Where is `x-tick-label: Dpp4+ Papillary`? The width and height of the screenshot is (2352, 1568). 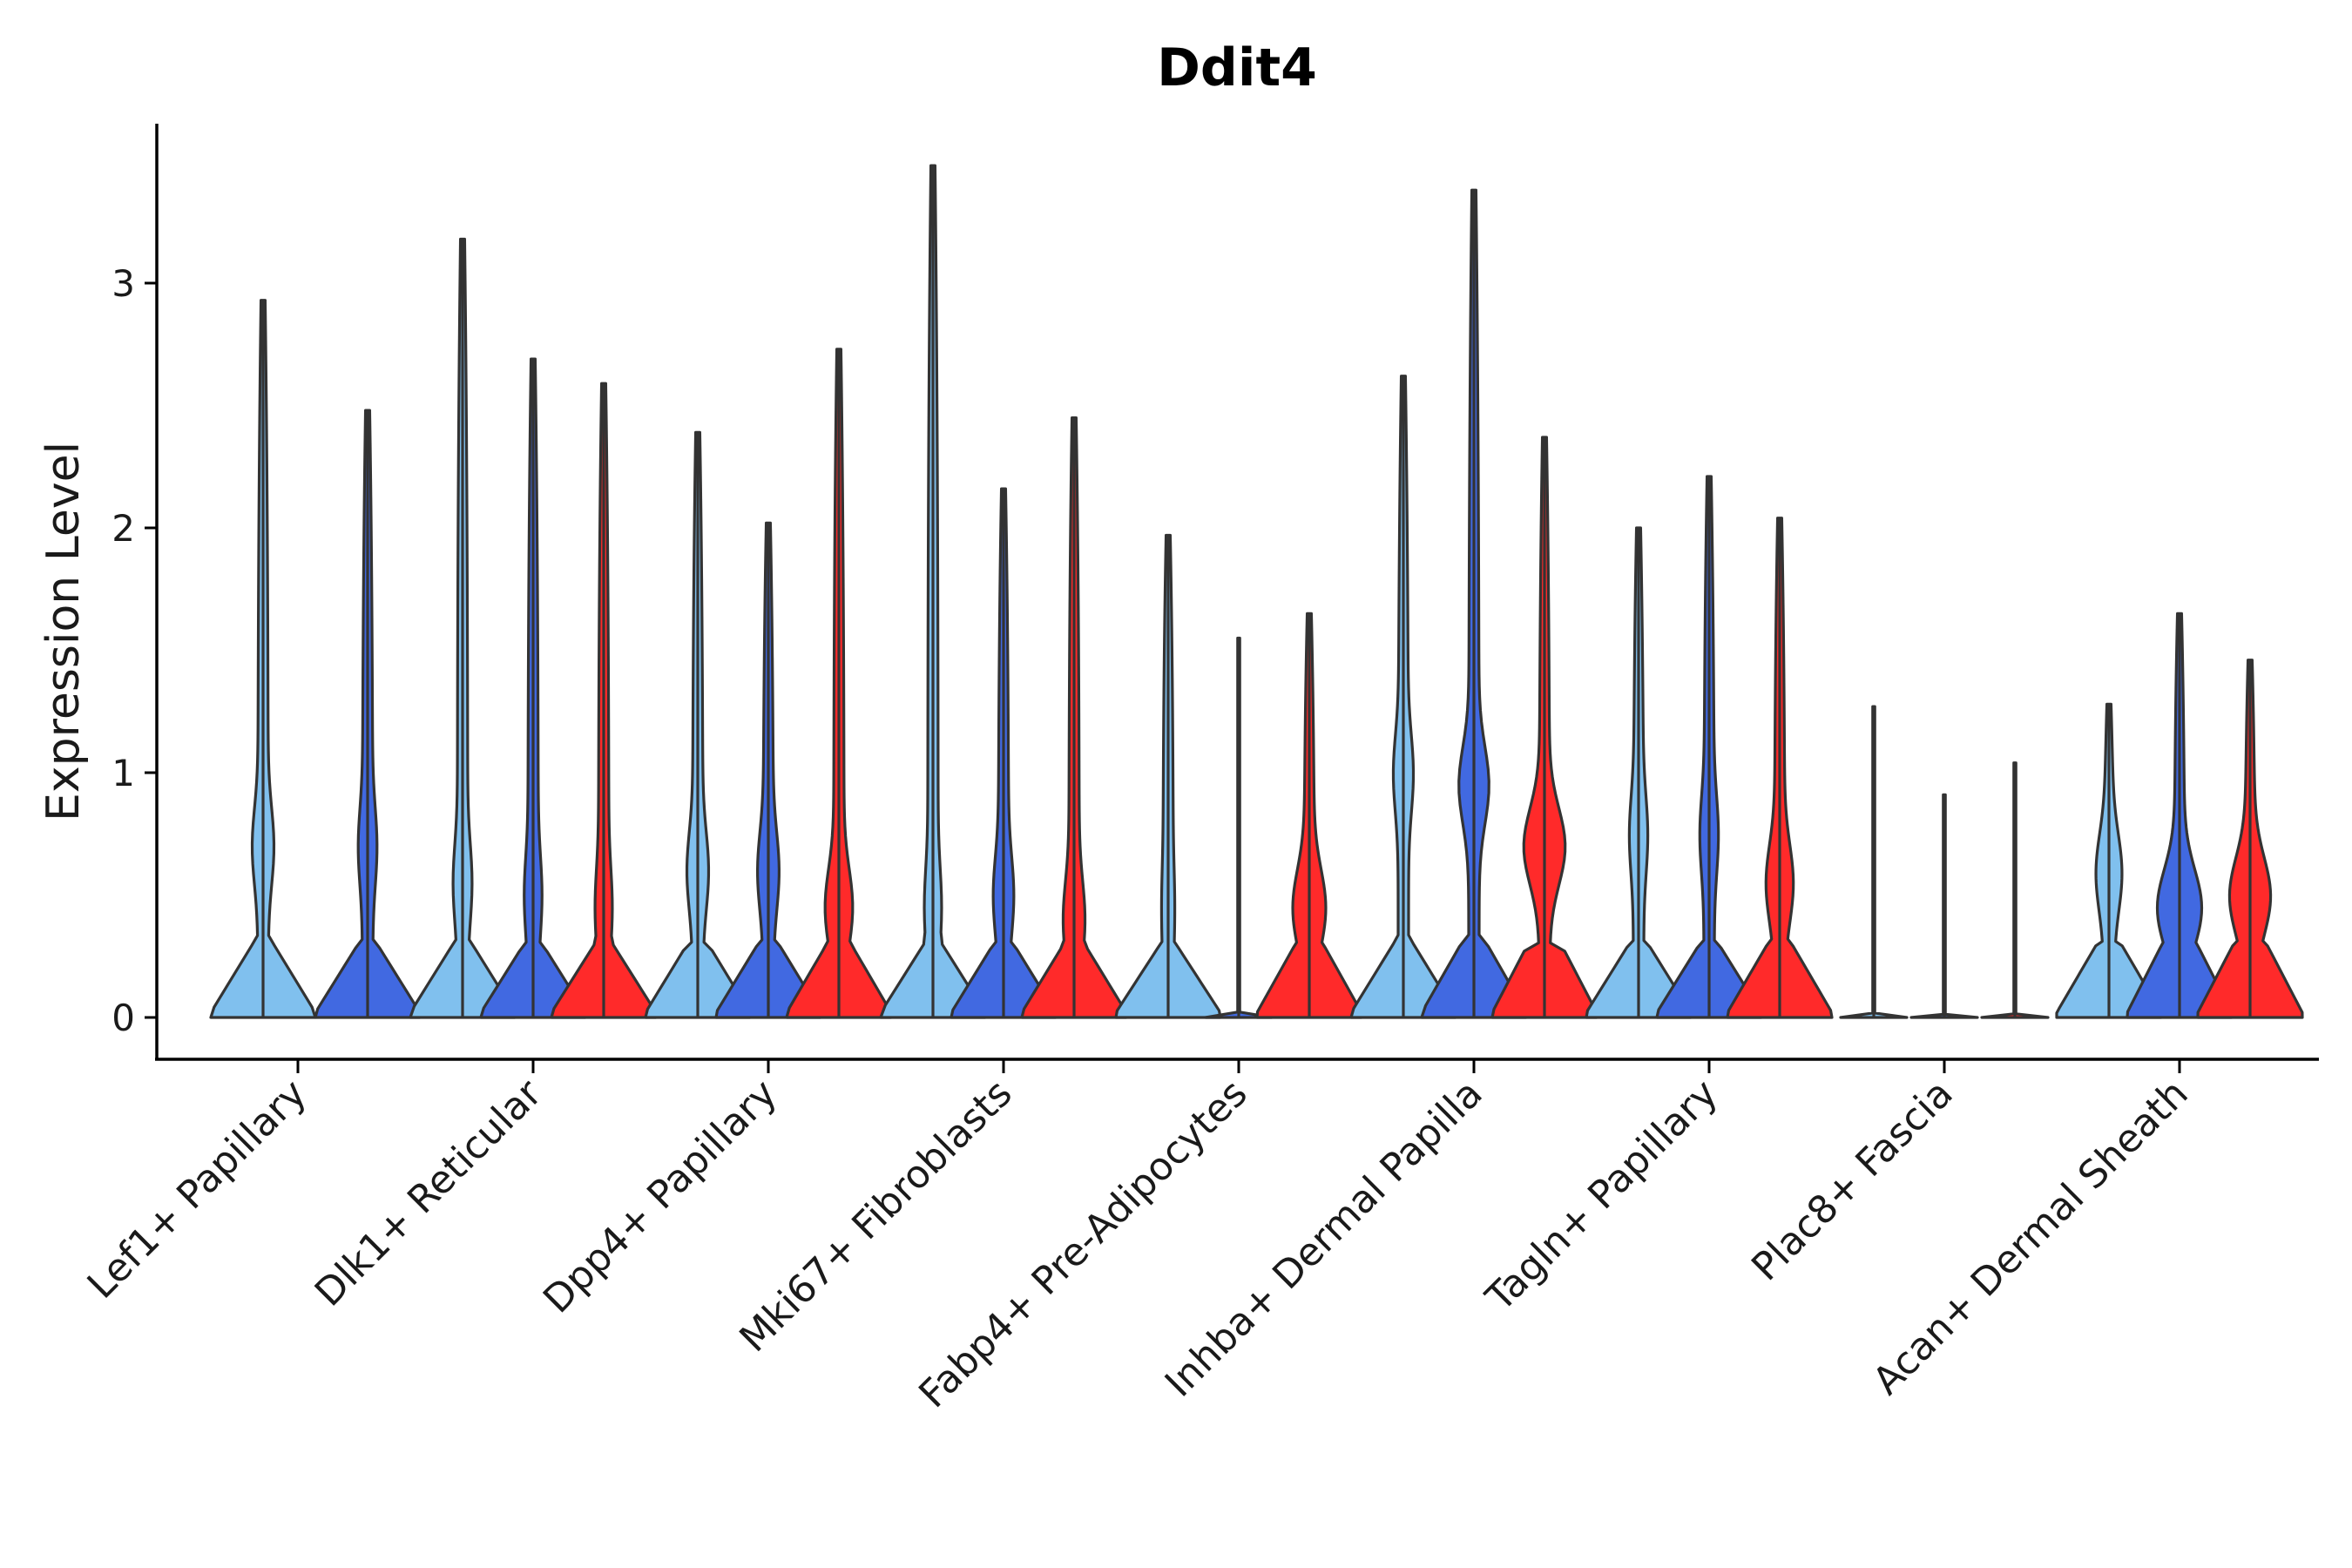 x-tick-label: Dpp4+ Papillary is located at coordinates (660, 1196).